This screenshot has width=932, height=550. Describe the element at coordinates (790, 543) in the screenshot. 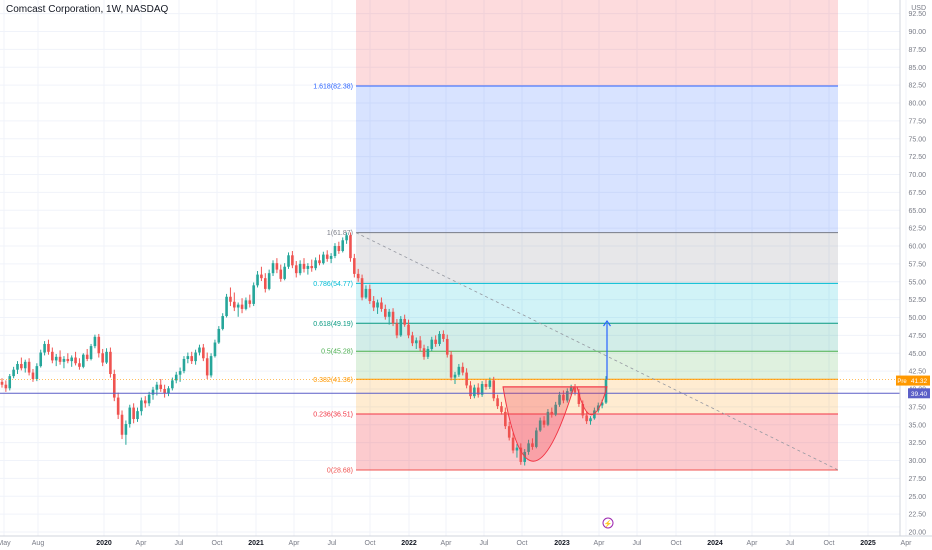

I see `x-tick-label: Jul` at that location.